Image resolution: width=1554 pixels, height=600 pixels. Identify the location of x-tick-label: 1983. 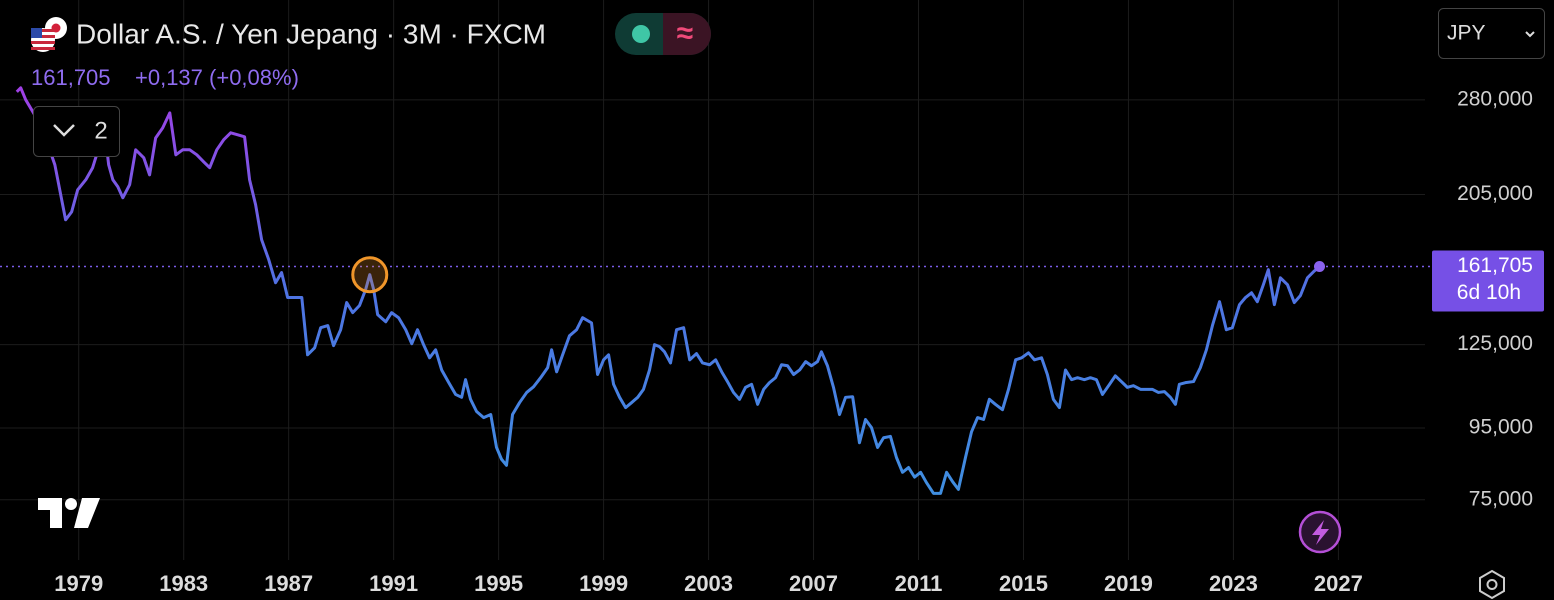
(183, 583).